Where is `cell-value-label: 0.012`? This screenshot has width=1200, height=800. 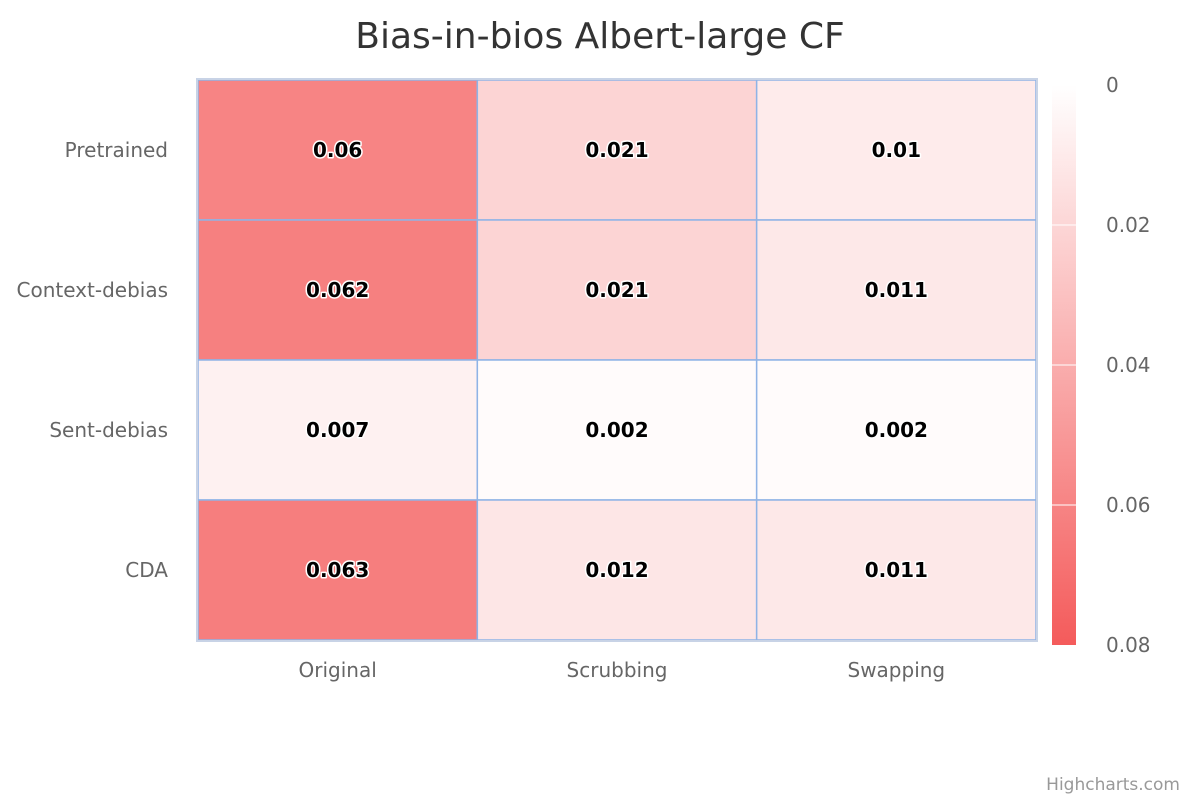
cell-value-label: 0.012 is located at coordinates (616, 570).